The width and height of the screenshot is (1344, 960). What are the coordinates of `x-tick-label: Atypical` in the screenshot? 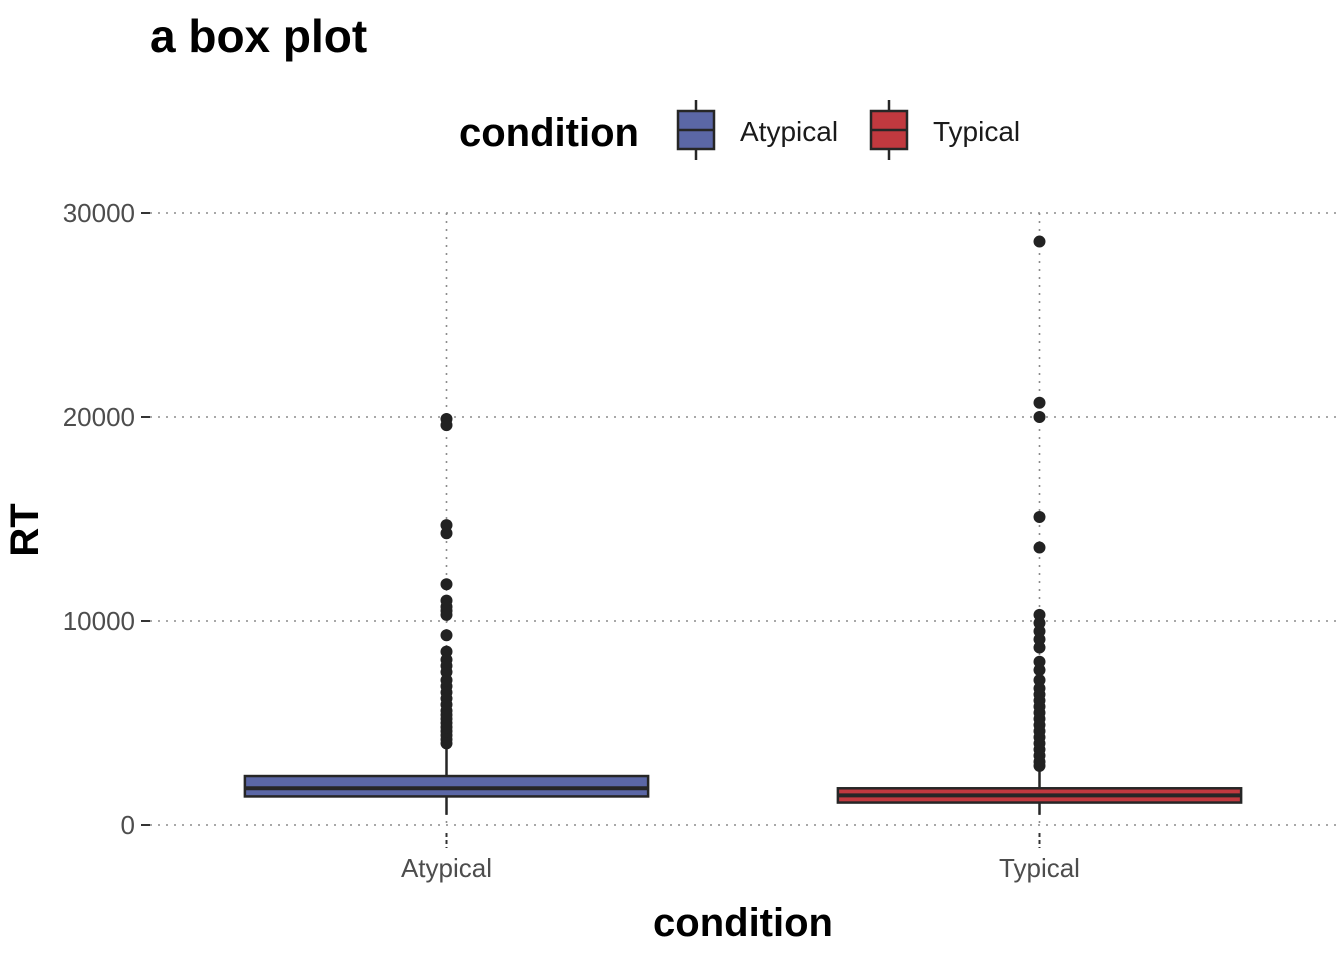 It's located at (446, 868).